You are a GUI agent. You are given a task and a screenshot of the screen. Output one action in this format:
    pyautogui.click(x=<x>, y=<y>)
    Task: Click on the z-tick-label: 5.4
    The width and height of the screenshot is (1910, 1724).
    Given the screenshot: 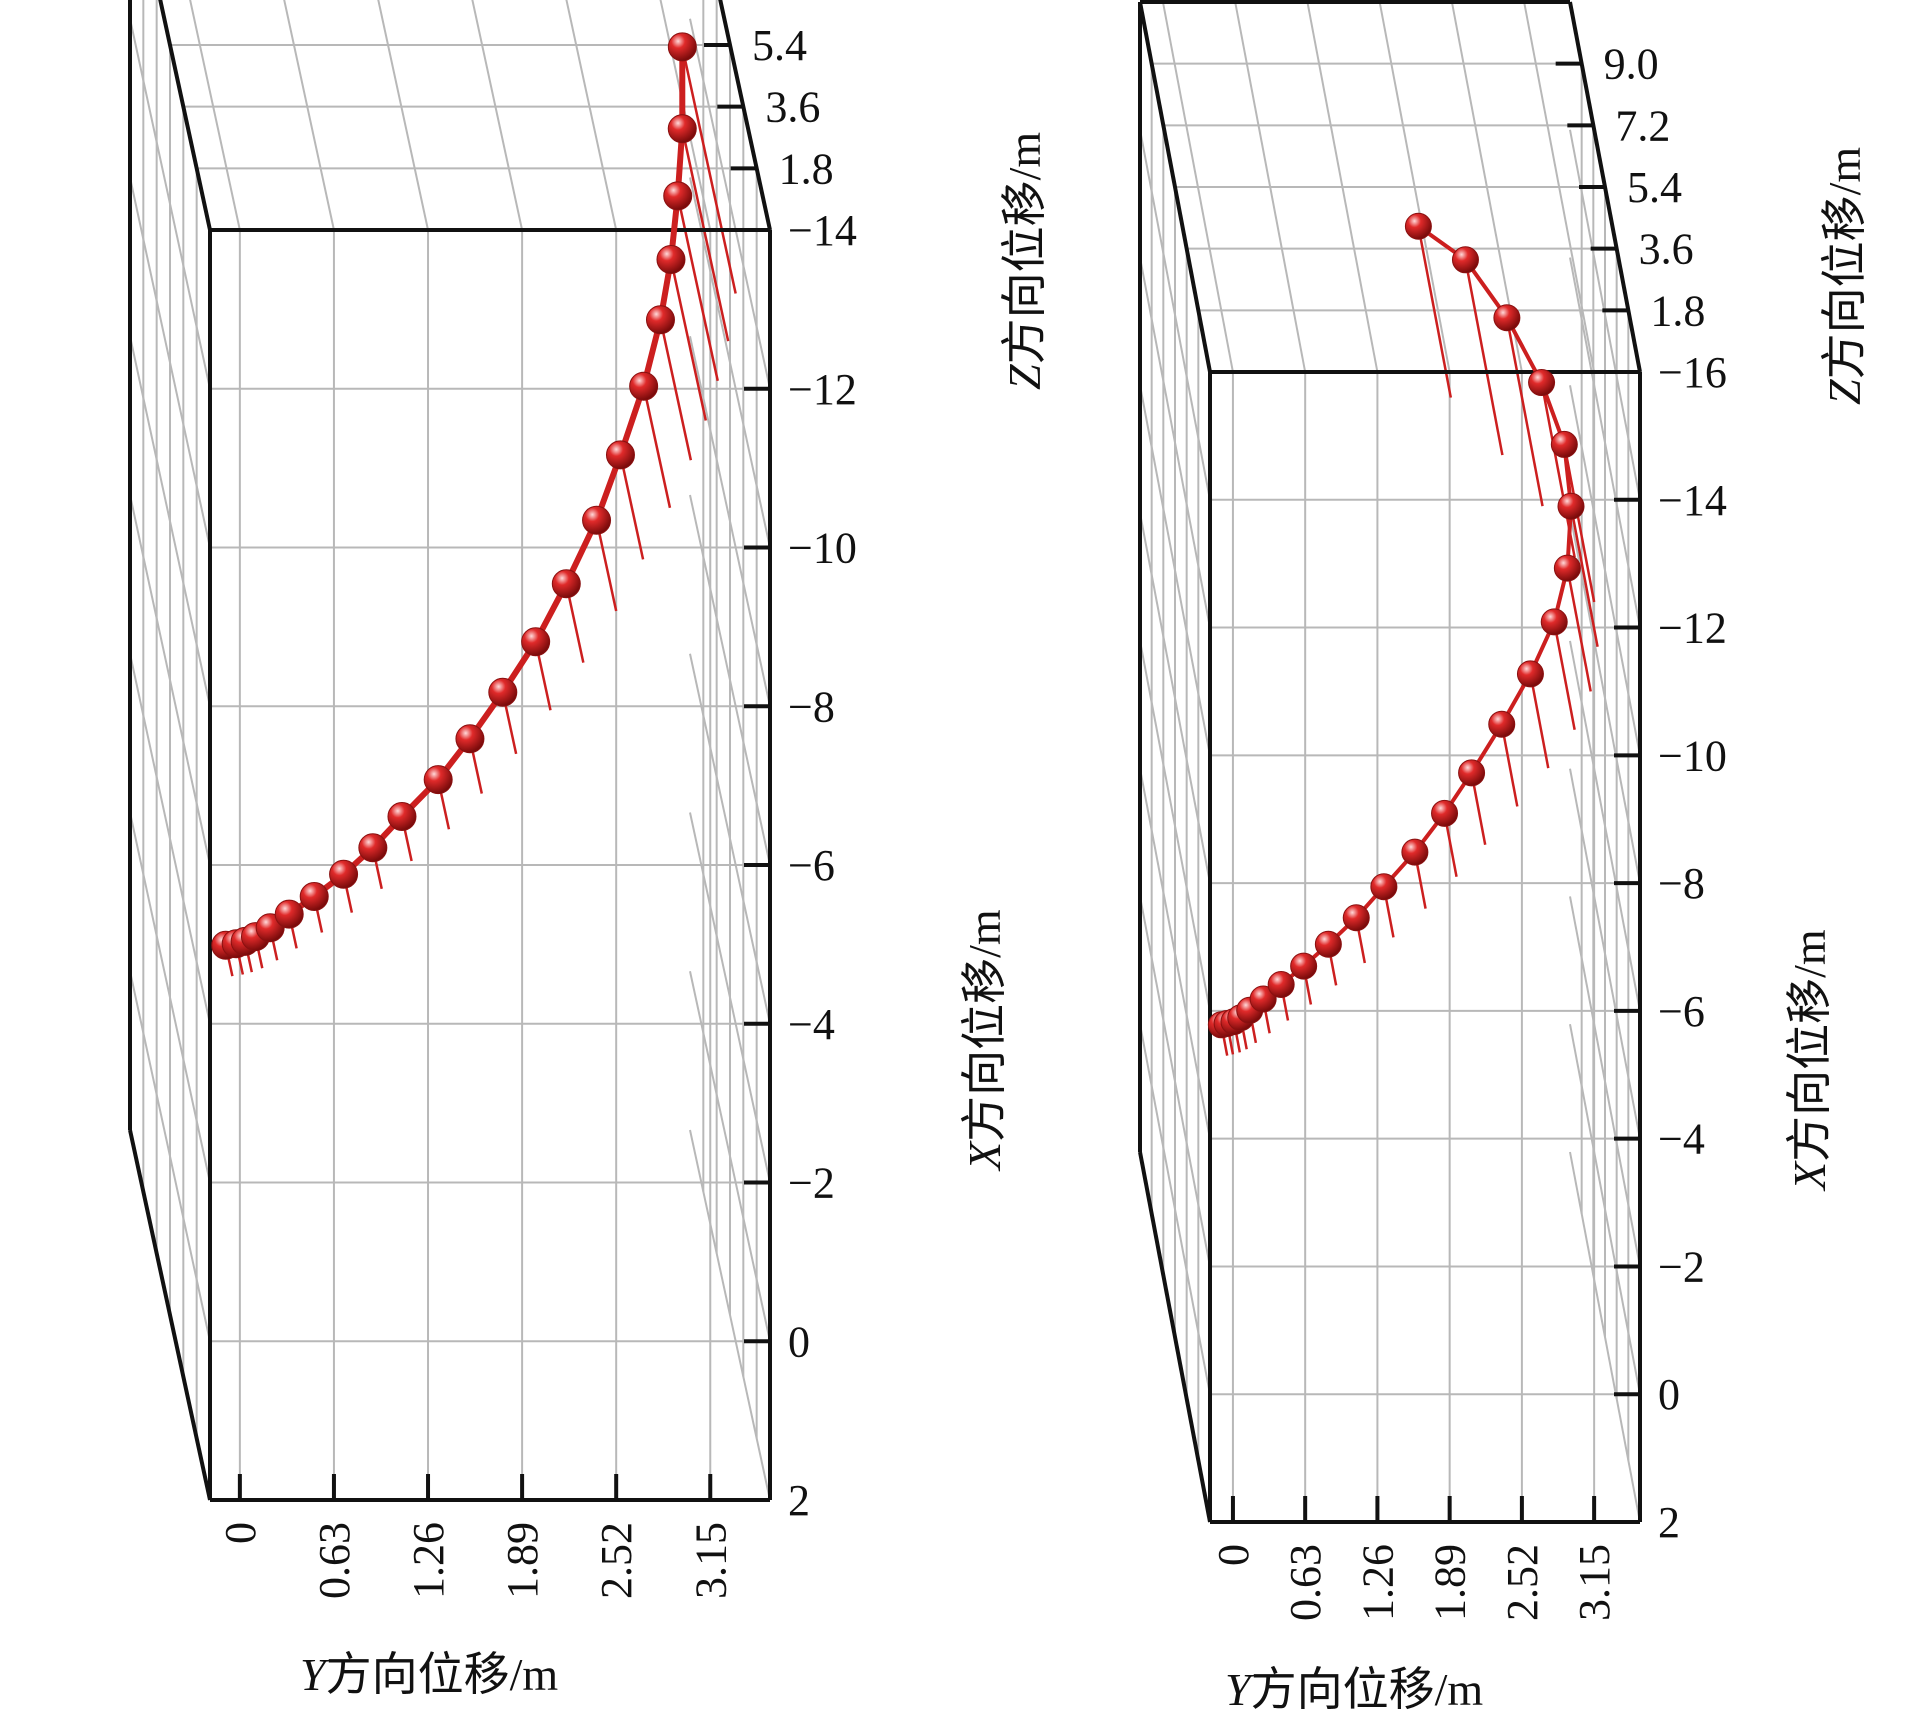 What is the action you would take?
    pyautogui.click(x=1654, y=187)
    